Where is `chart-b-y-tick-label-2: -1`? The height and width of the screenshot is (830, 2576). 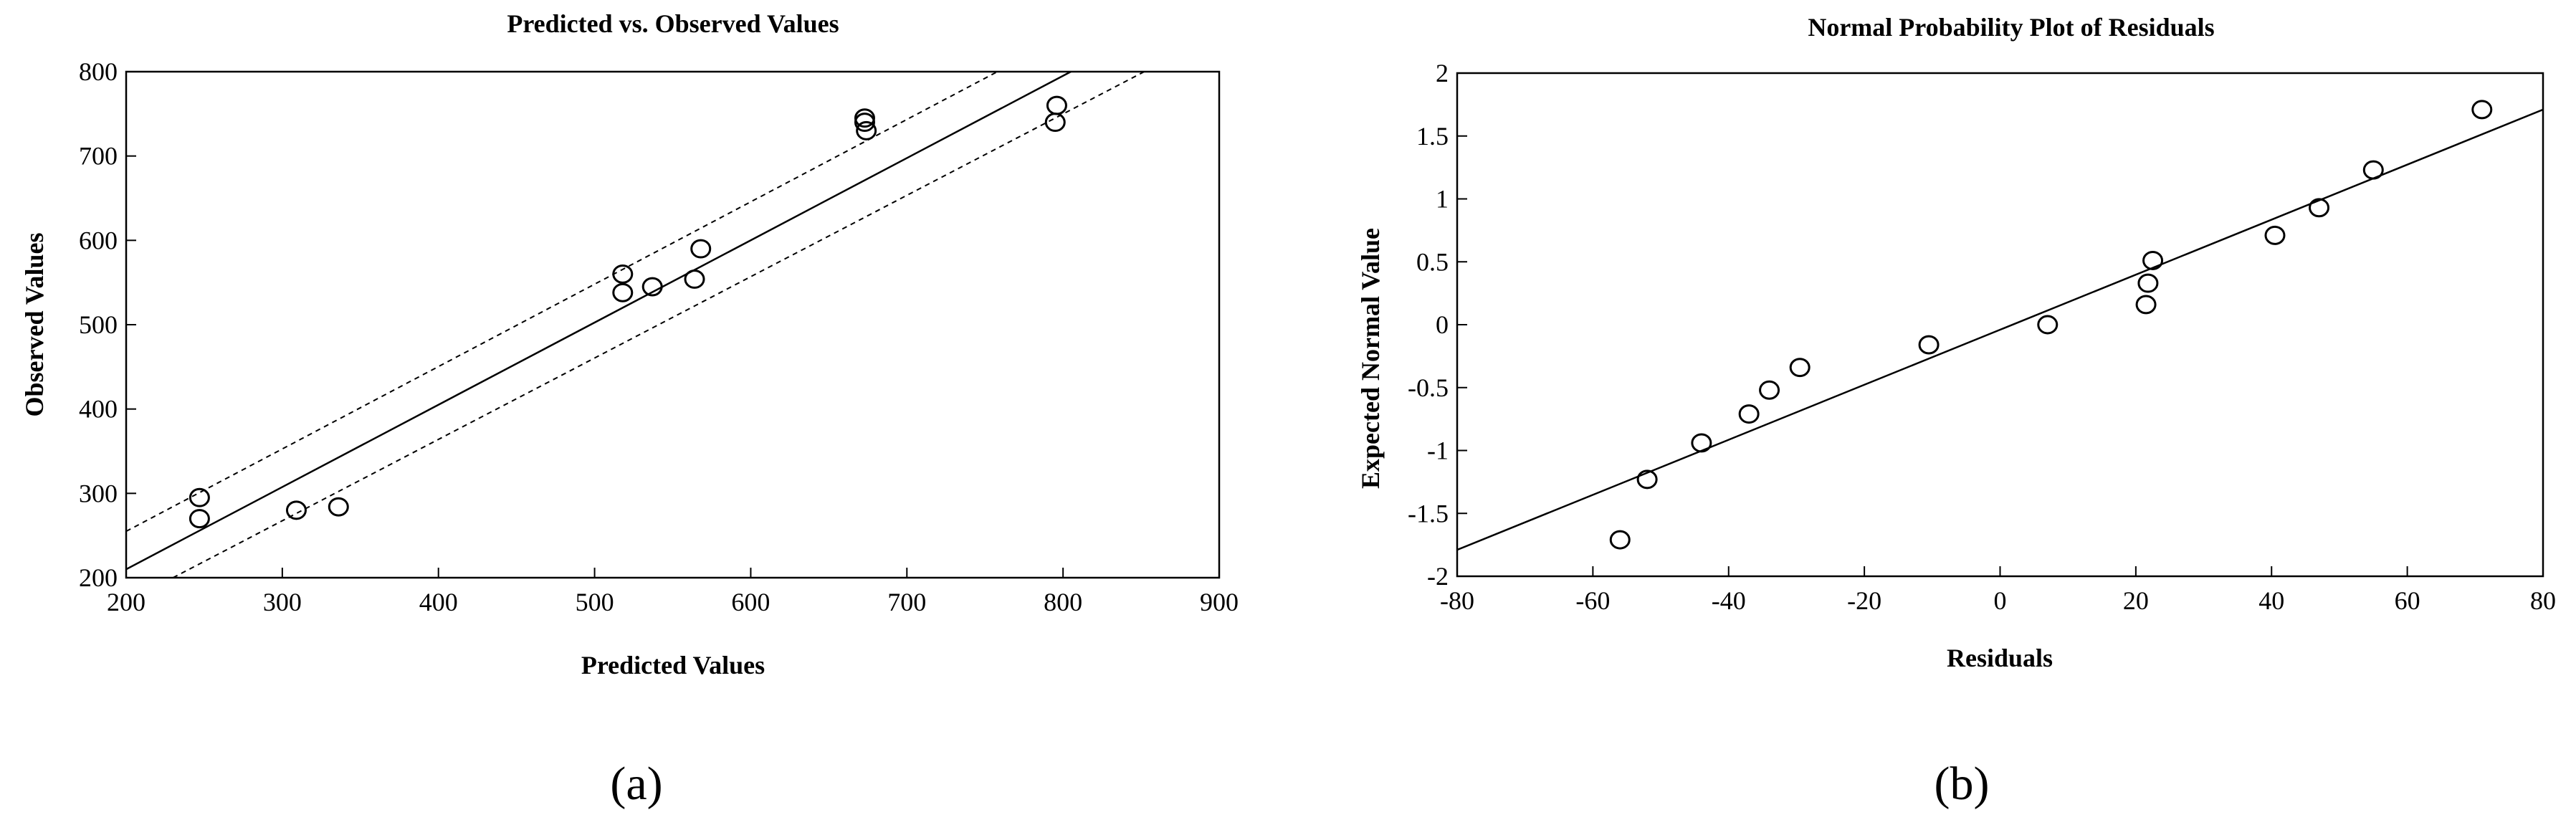
chart-b-y-tick-label-2: -1 is located at coordinates (1438, 451).